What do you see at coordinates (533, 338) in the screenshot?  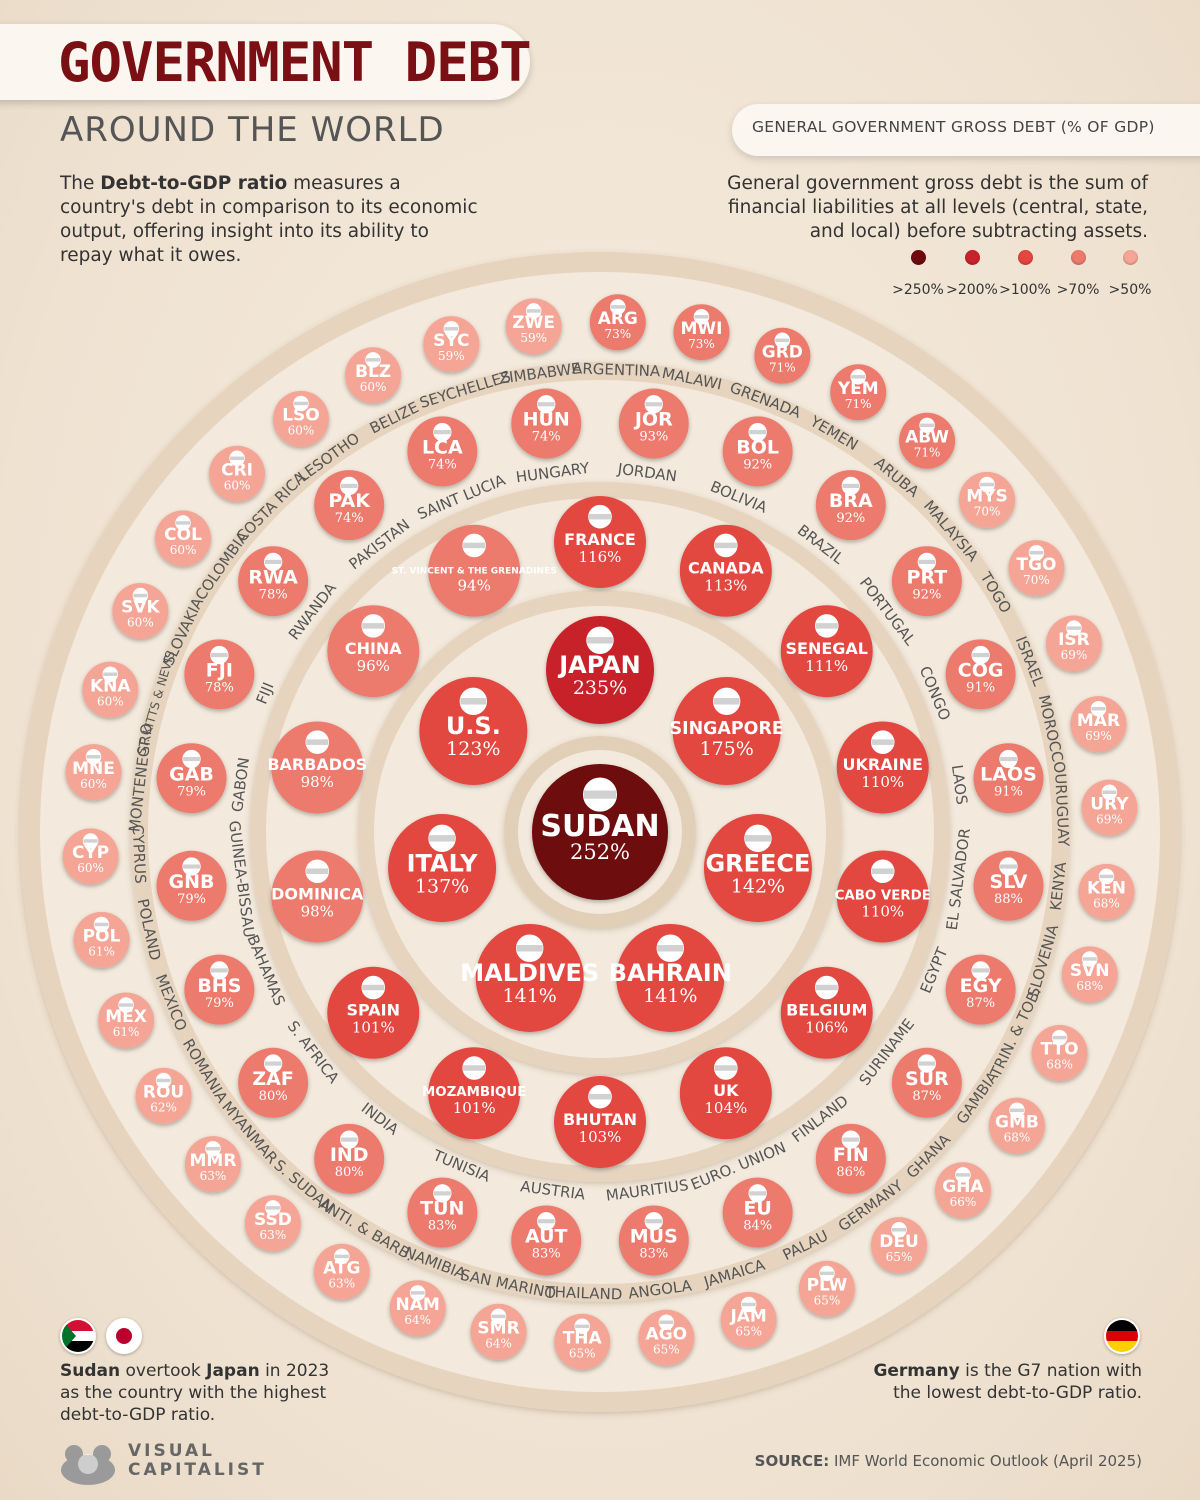 I see `bubble-value: 59%` at bounding box center [533, 338].